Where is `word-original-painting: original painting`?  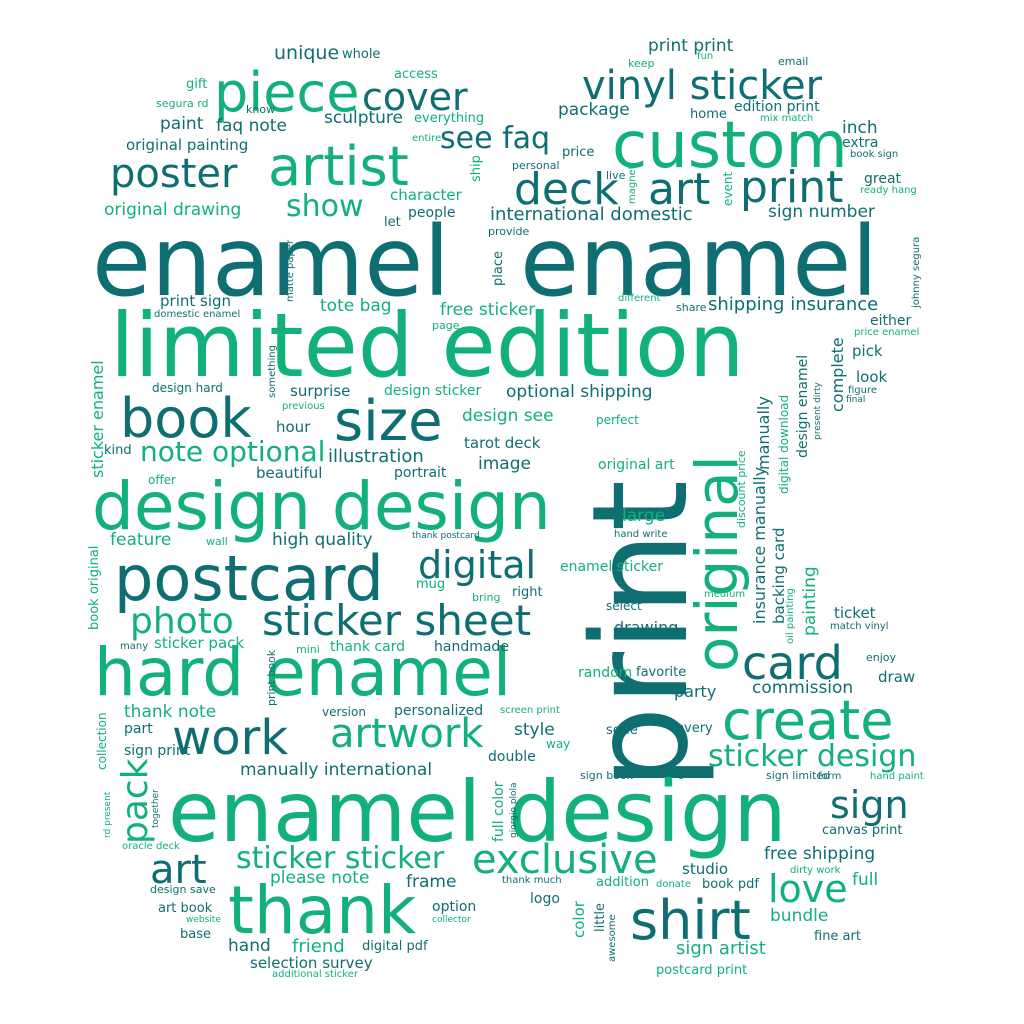
word-original-painting: original painting is located at coordinates (187, 145).